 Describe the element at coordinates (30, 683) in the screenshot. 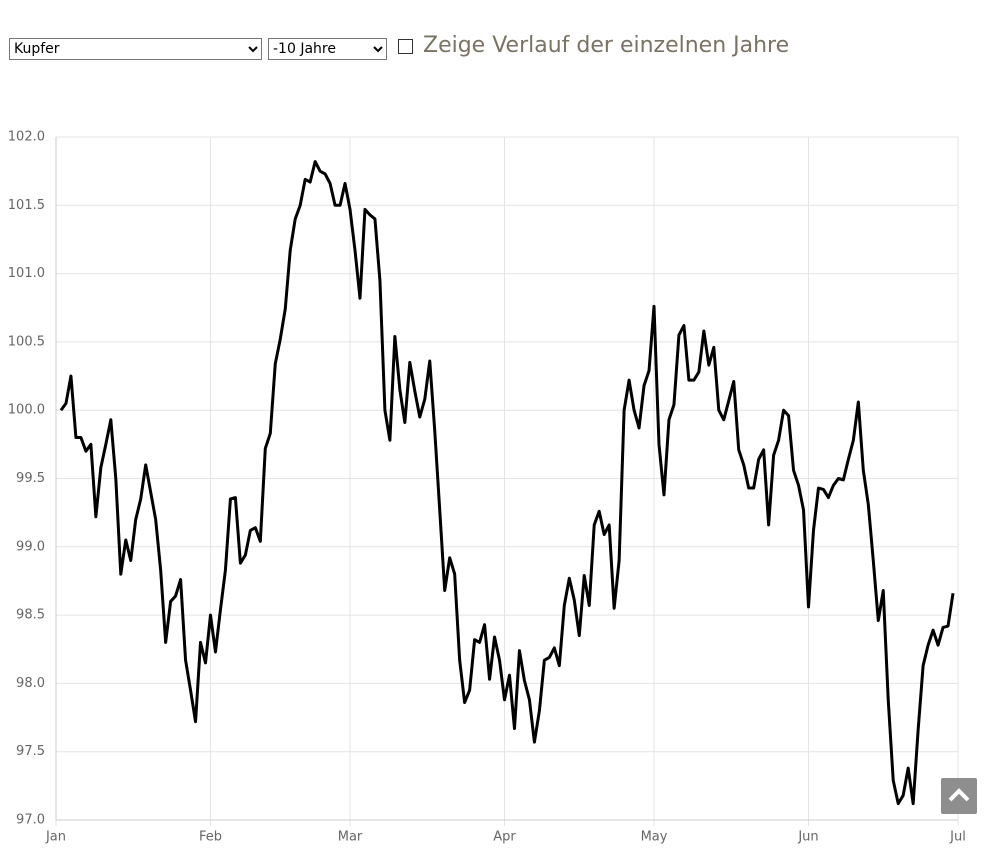

I see `y-tick-label: 98.0` at that location.